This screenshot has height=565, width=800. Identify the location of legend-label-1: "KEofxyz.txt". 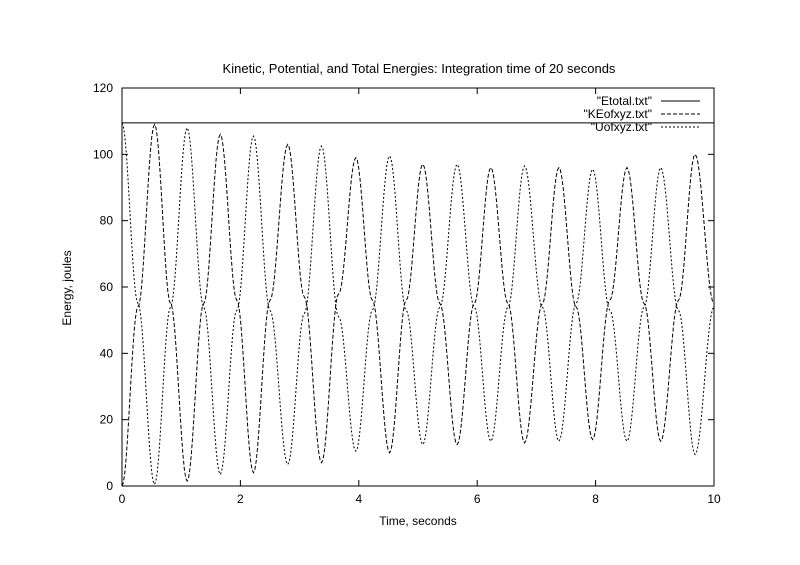
(617, 114).